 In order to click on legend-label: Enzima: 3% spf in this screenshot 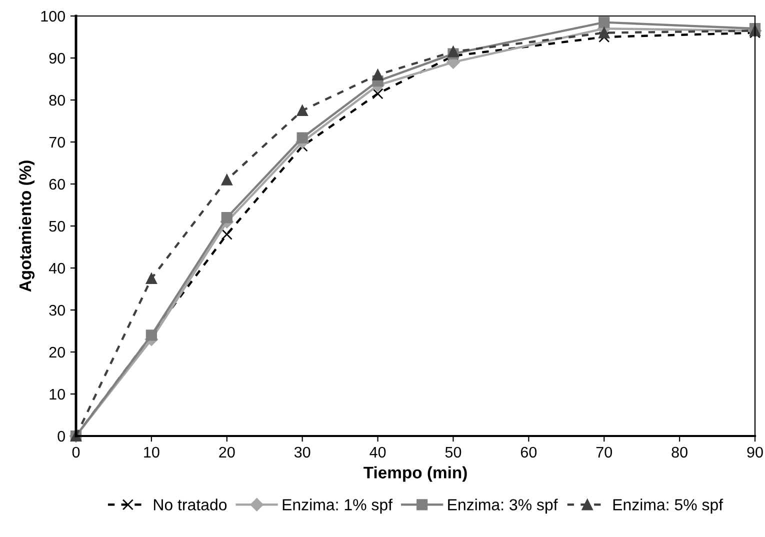, I will do `click(503, 506)`.